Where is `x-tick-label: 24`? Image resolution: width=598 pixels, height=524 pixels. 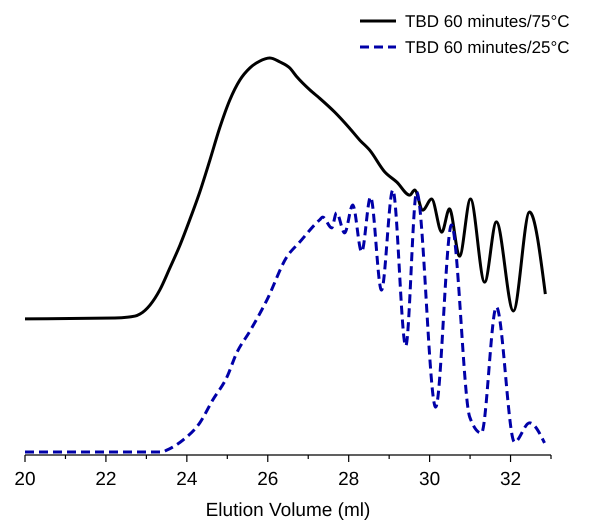
x-tick-label: 24 is located at coordinates (187, 479).